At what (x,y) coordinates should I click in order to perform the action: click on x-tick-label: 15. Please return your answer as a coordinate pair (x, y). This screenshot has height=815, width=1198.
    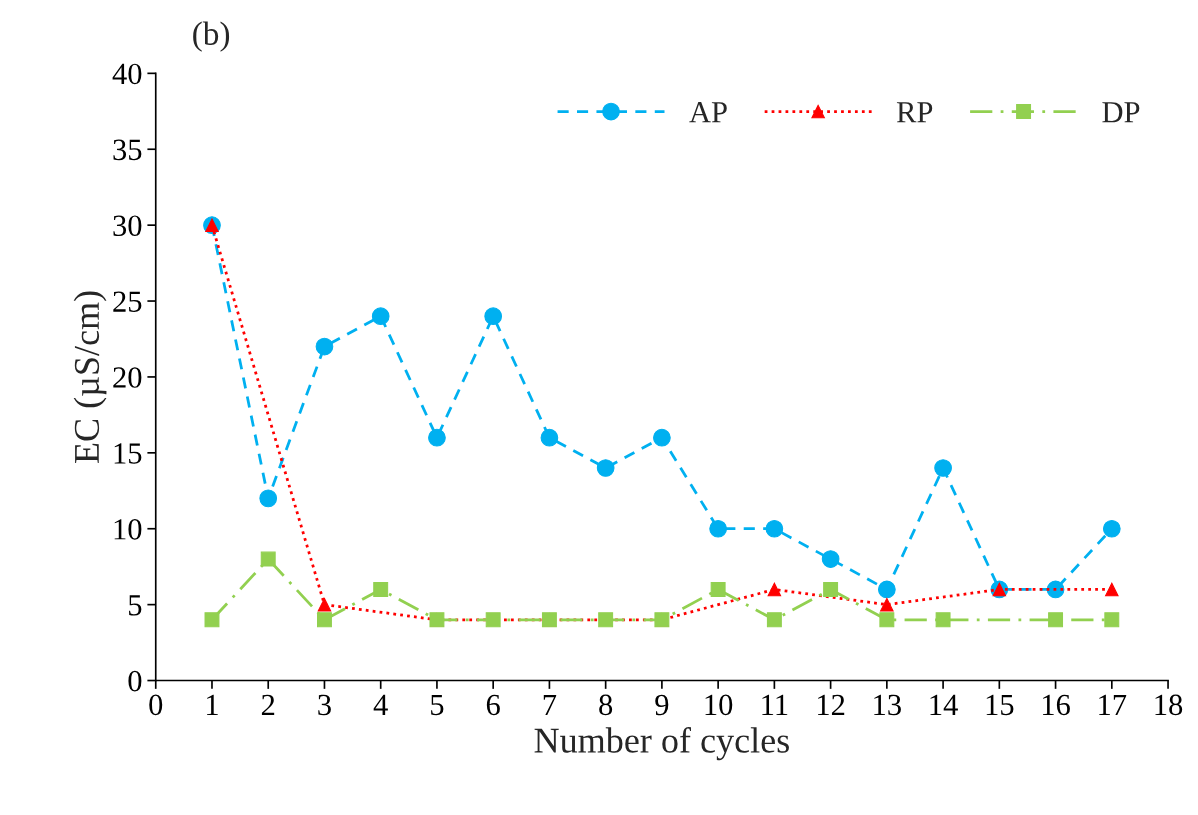
    Looking at the image, I should click on (1000, 705).